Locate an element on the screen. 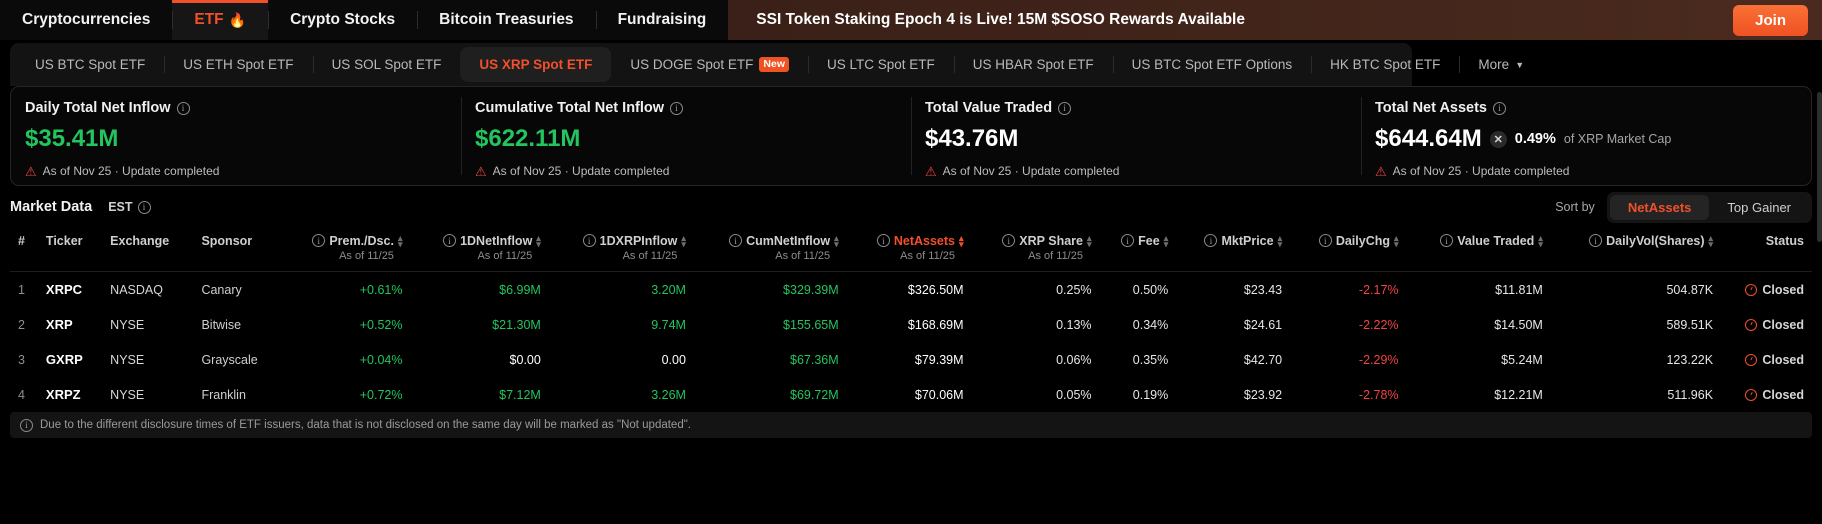  column-header-label-group: 1DNetInflow As of 11/25 is located at coordinates (496, 248).